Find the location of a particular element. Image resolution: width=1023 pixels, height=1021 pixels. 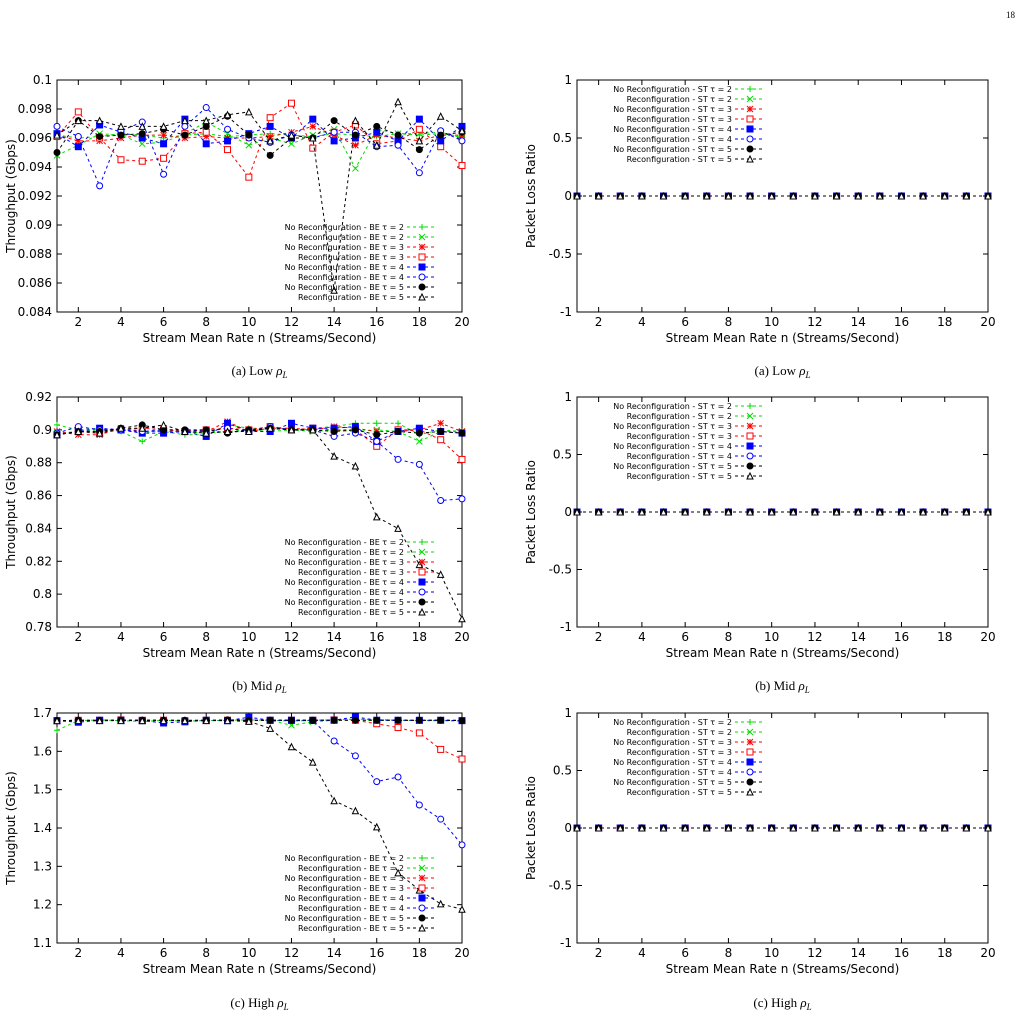

y-tick-label: 0 is located at coordinates (568, 196).